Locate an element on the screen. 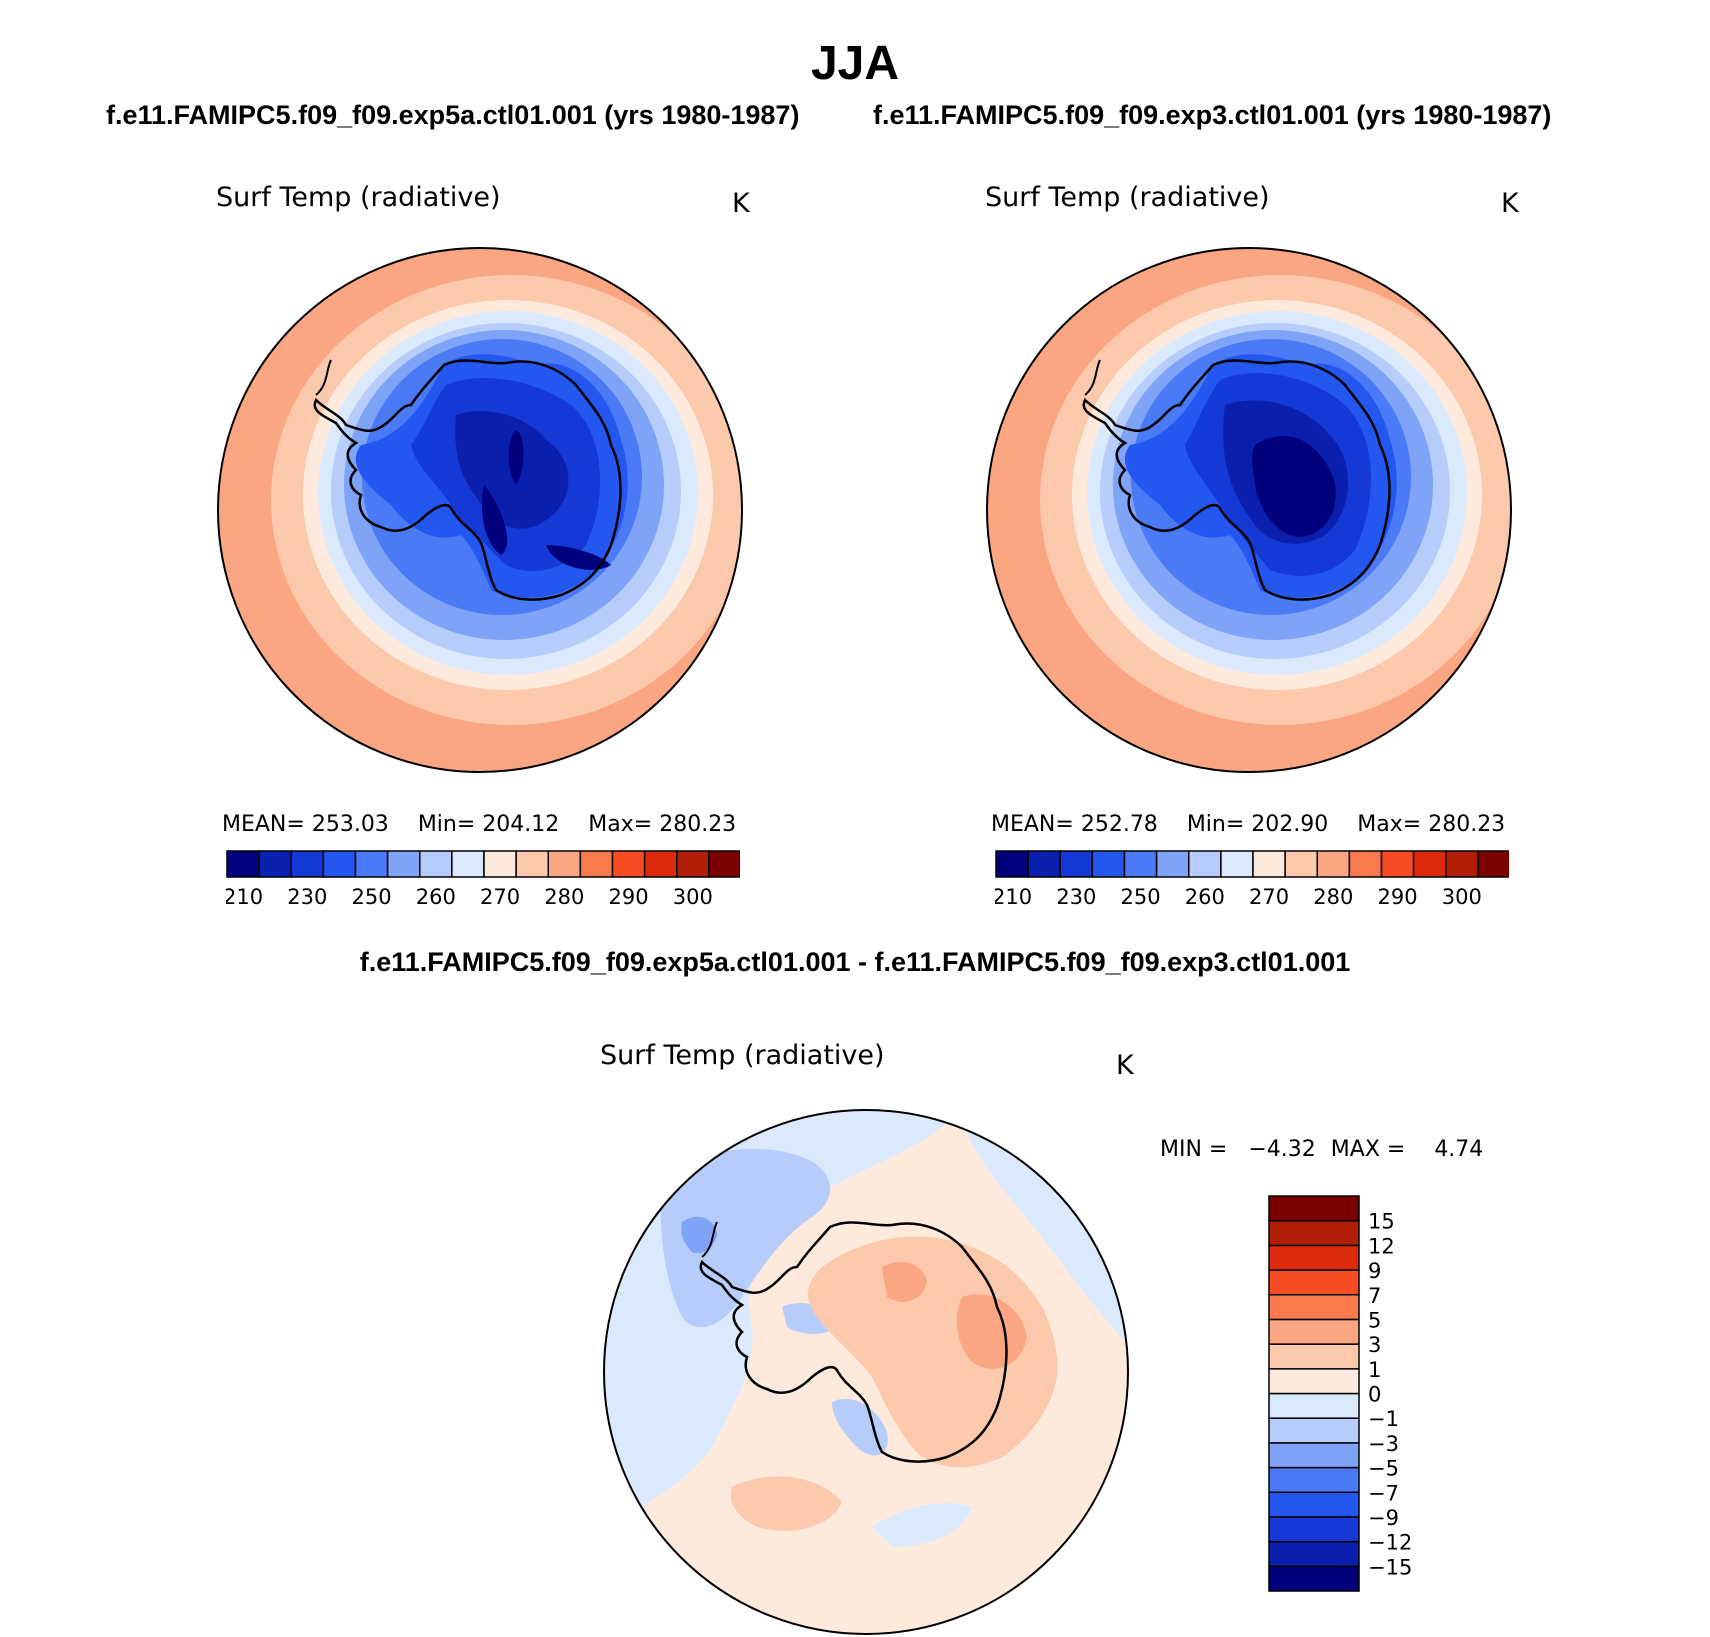  max-label: MAX = is located at coordinates (1368, 1149).